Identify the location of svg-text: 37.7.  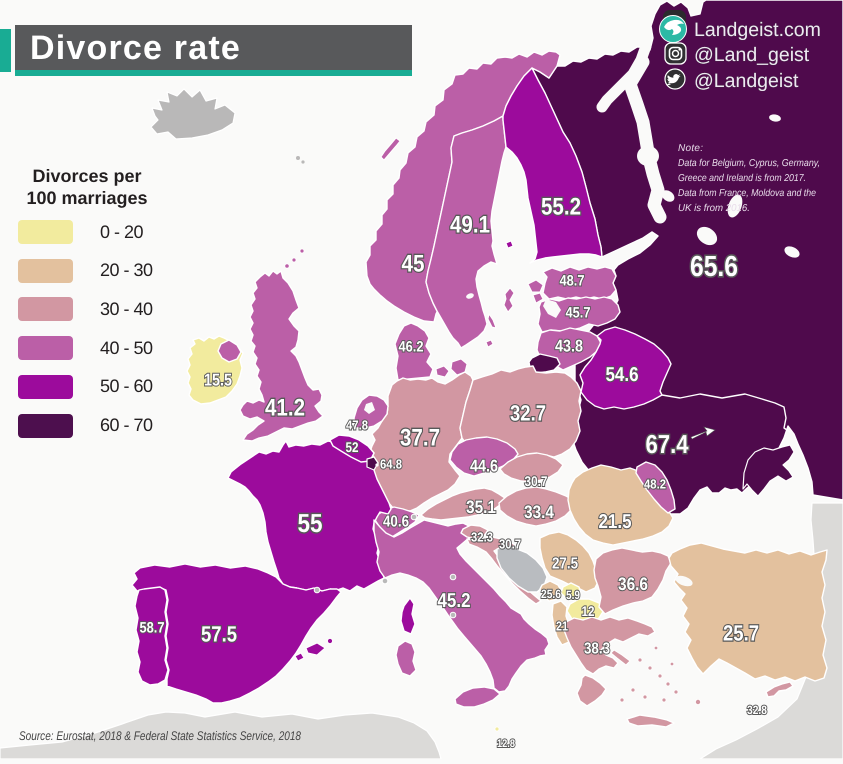
(420, 438).